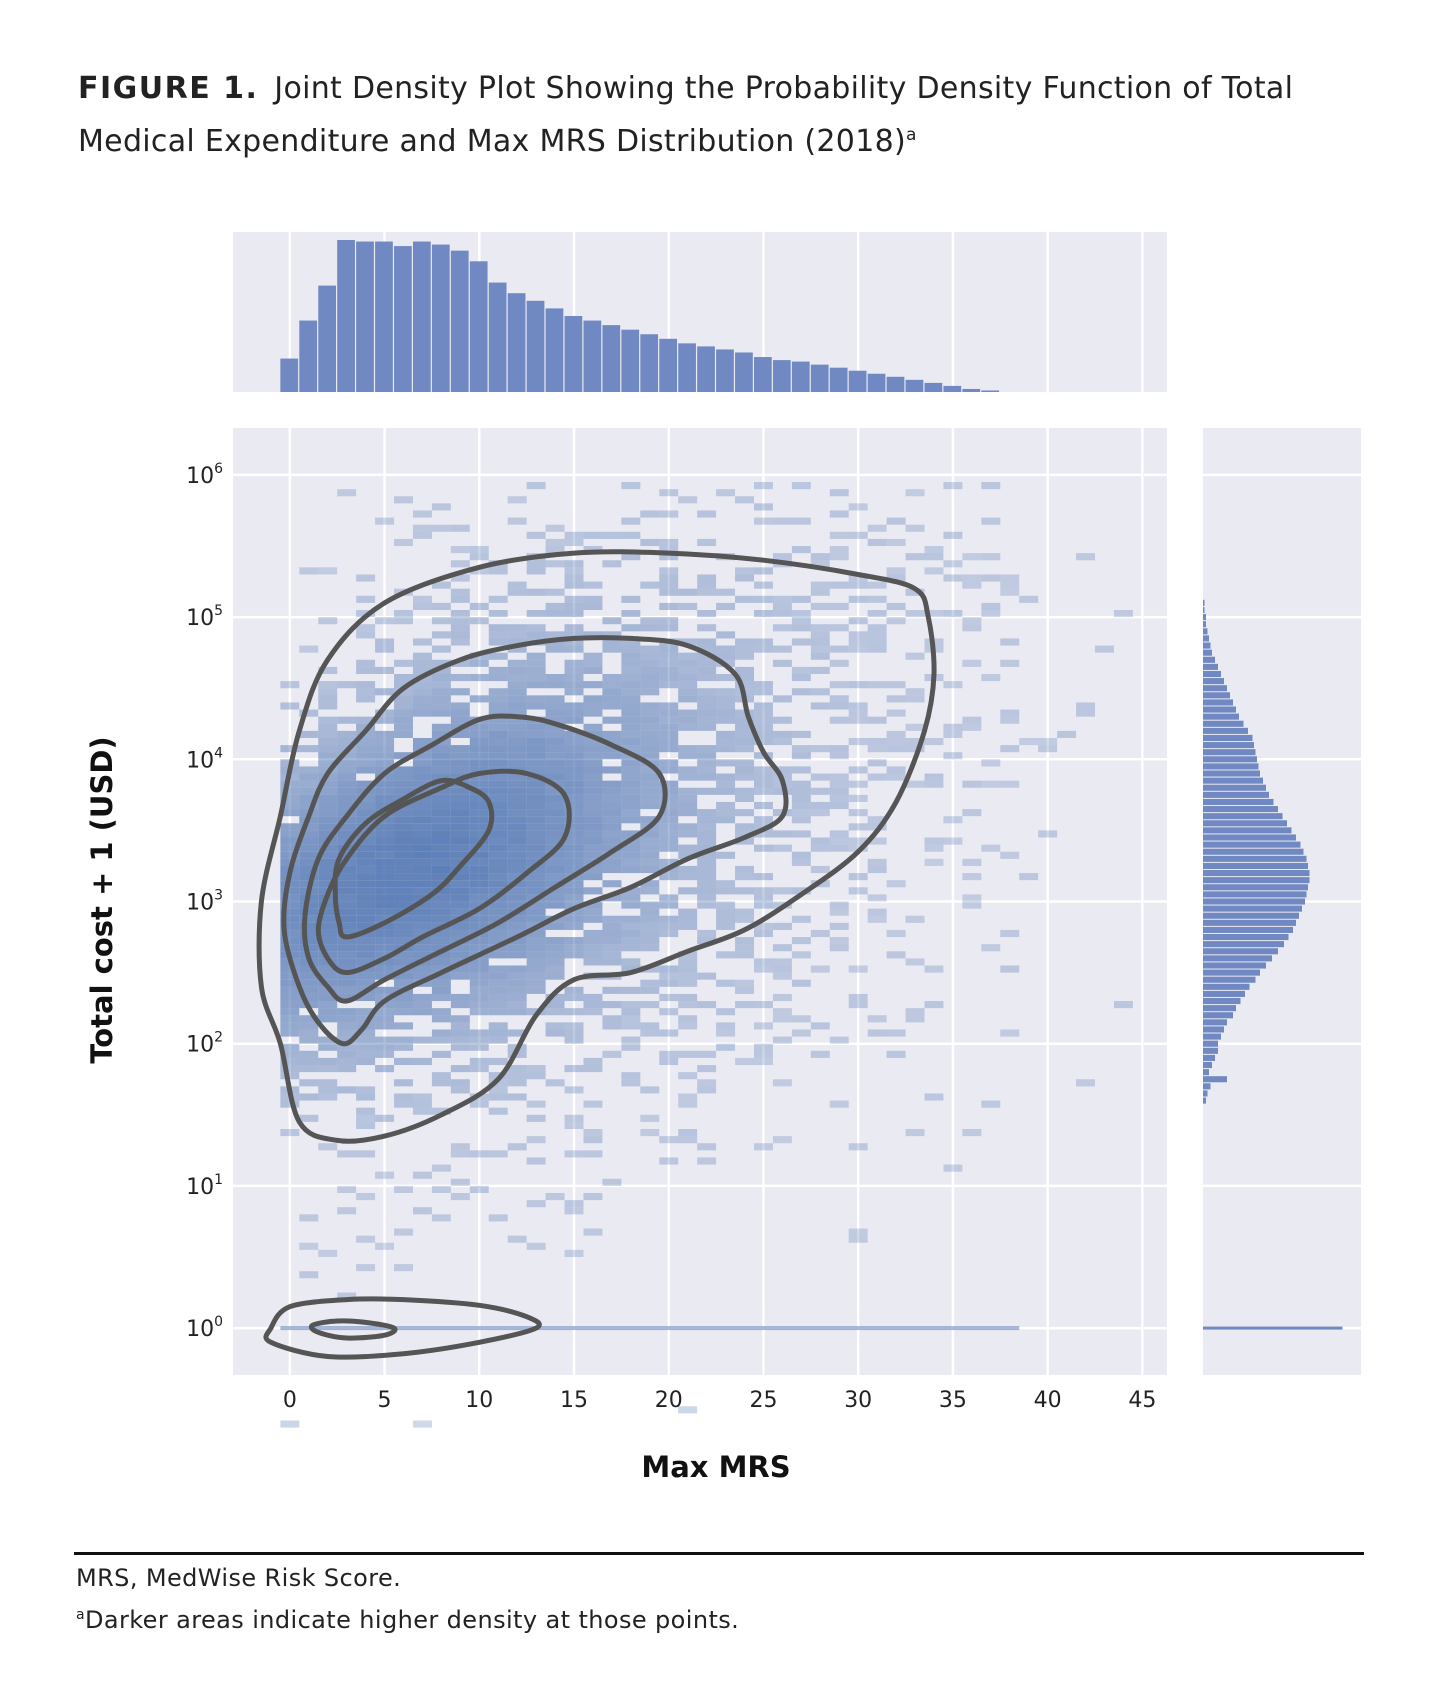  Describe the element at coordinates (719, 1553) in the screenshot. I see `footer-rule` at that location.